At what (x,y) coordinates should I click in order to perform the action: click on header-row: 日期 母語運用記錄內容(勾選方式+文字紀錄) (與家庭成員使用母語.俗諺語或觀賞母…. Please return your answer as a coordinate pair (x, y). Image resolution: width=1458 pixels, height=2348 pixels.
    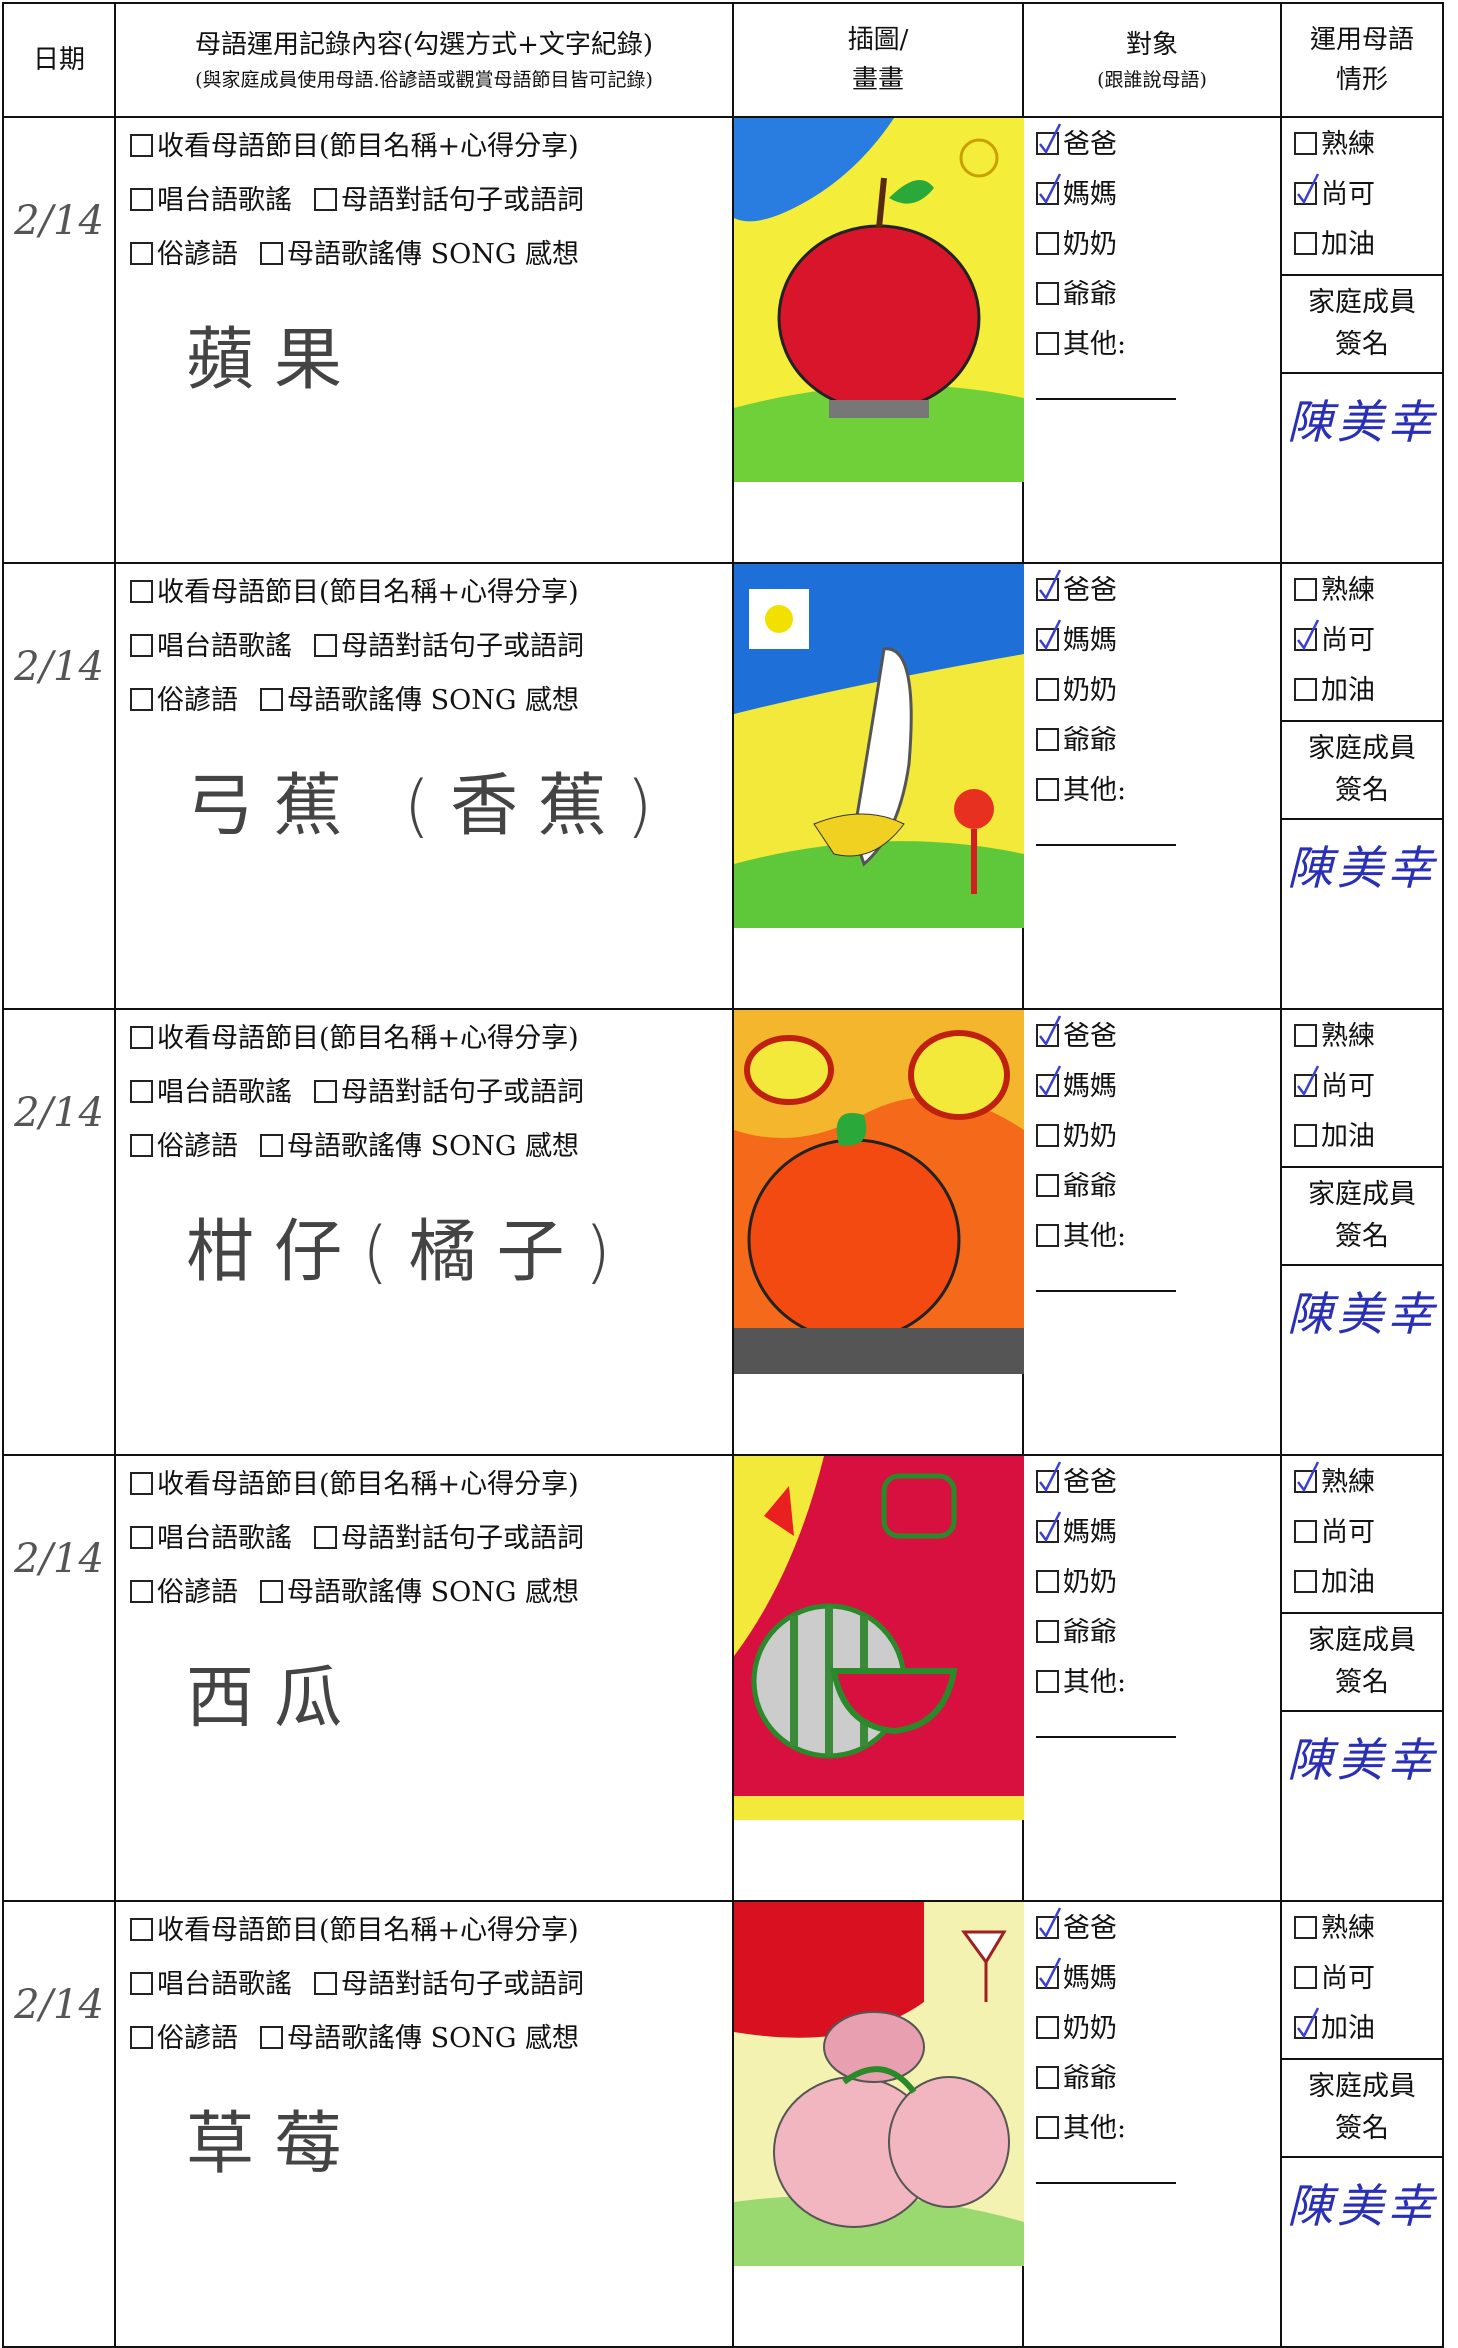
    Looking at the image, I should click on (723, 60).